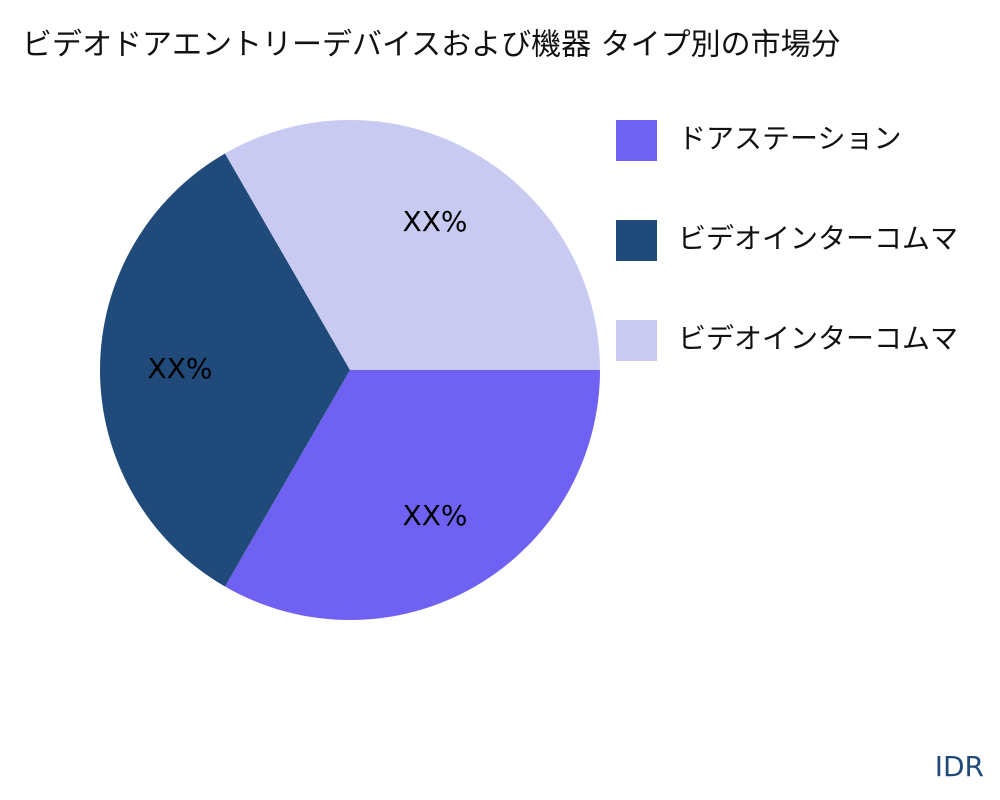  What do you see at coordinates (789, 138) in the screenshot?
I see `legend-label: ドアステーション` at bounding box center [789, 138].